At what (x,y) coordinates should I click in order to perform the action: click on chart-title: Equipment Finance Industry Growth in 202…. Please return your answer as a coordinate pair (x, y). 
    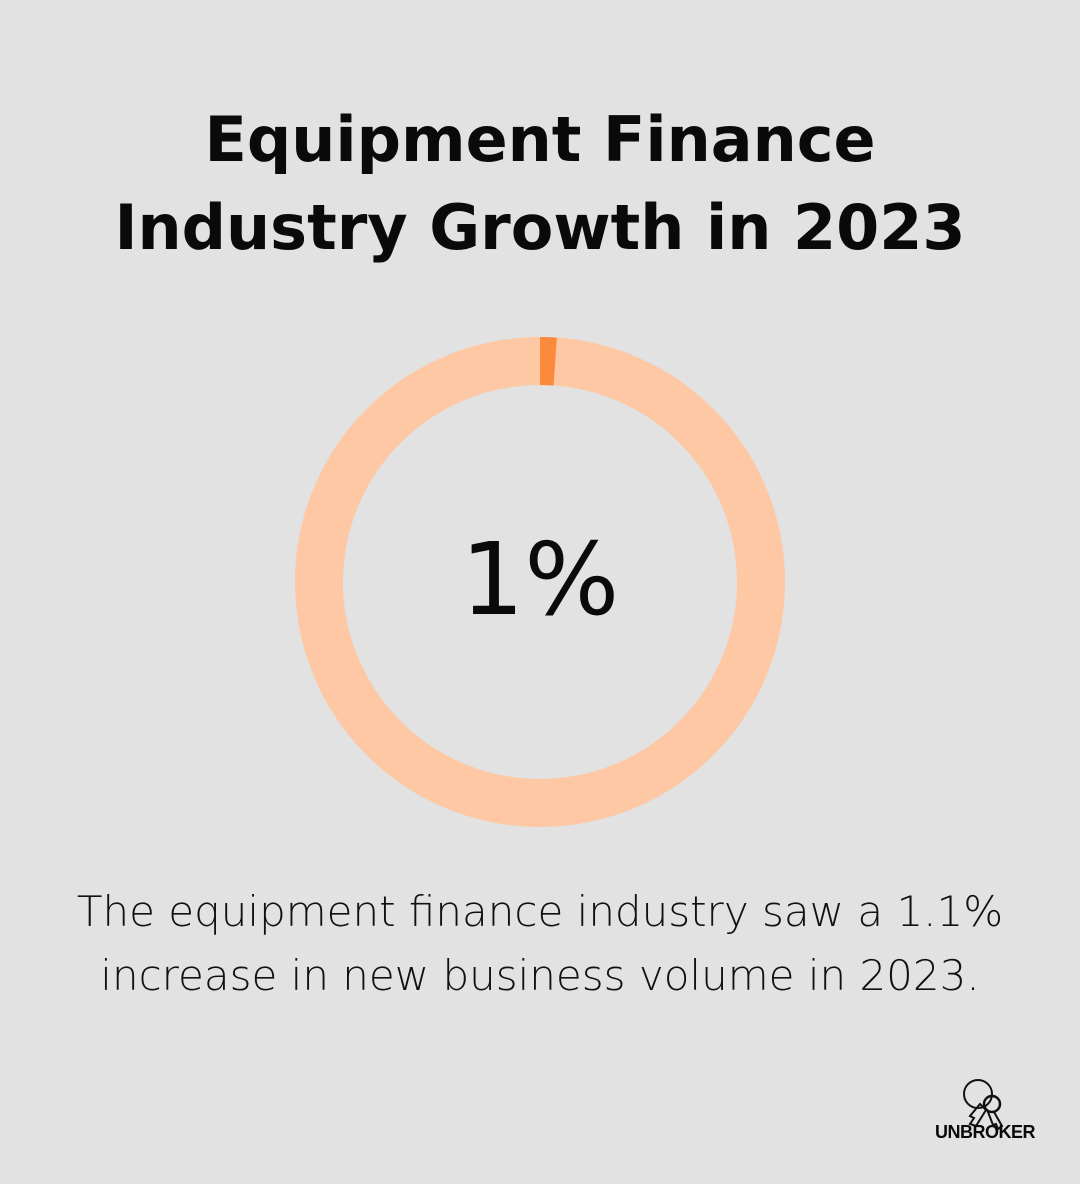
    Looking at the image, I should click on (540, 184).